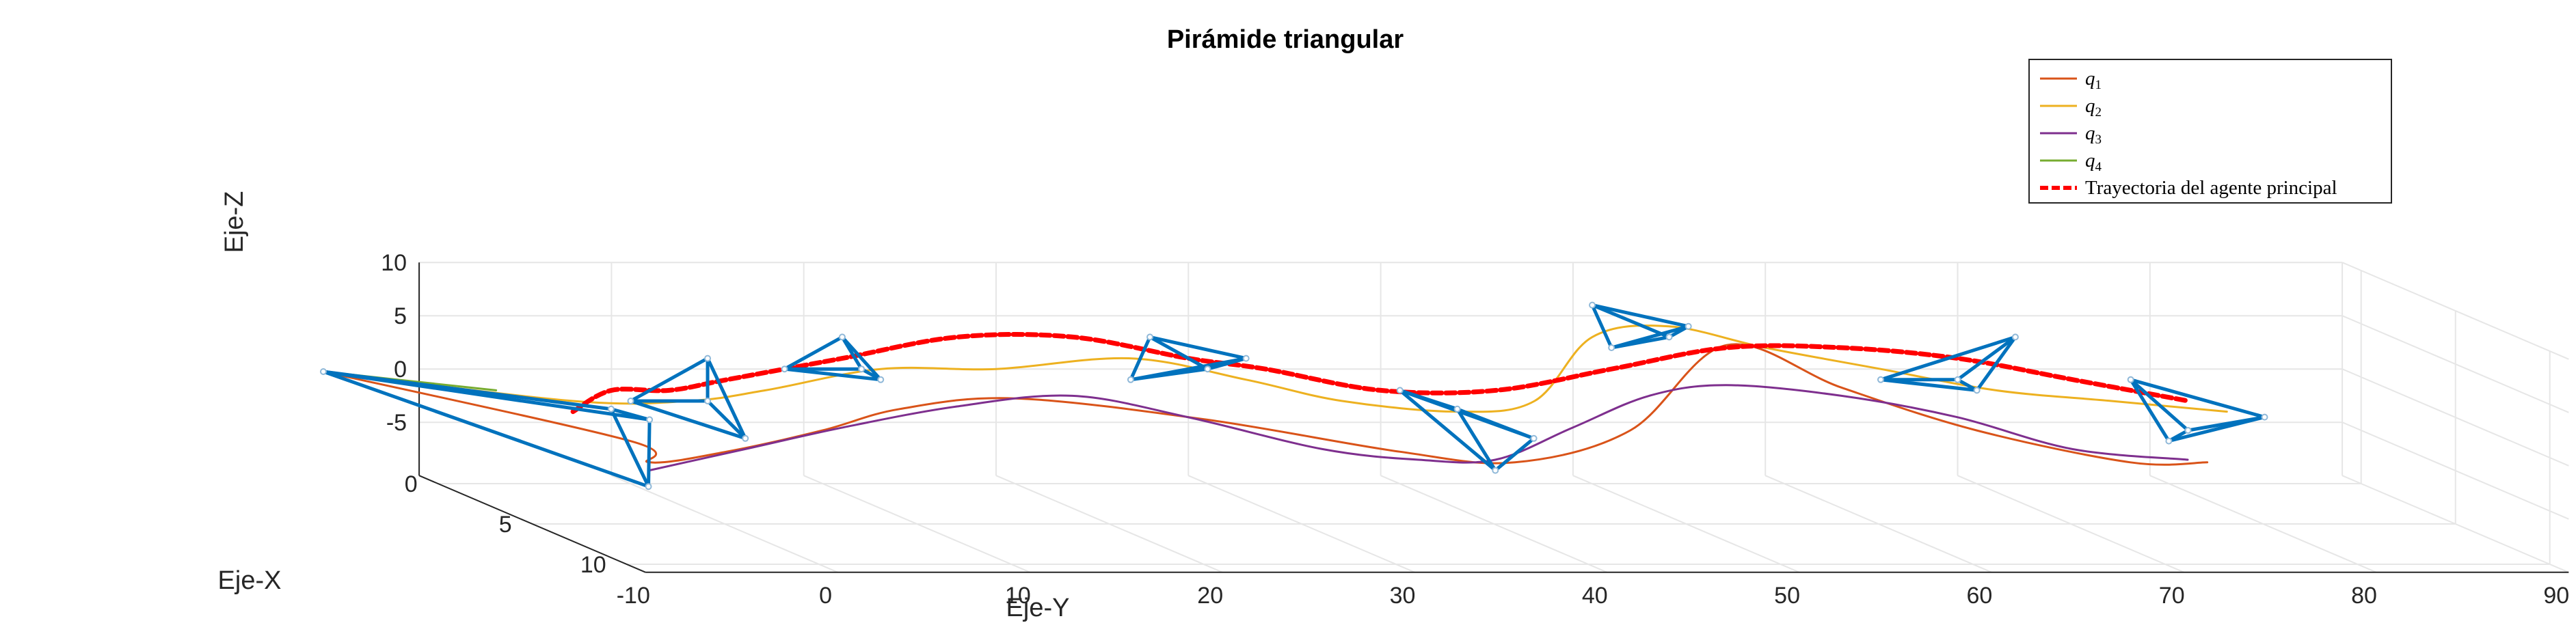 The height and width of the screenshot is (623, 2576). Describe the element at coordinates (593, 565) in the screenshot. I see `x-tick-label: 10` at that location.